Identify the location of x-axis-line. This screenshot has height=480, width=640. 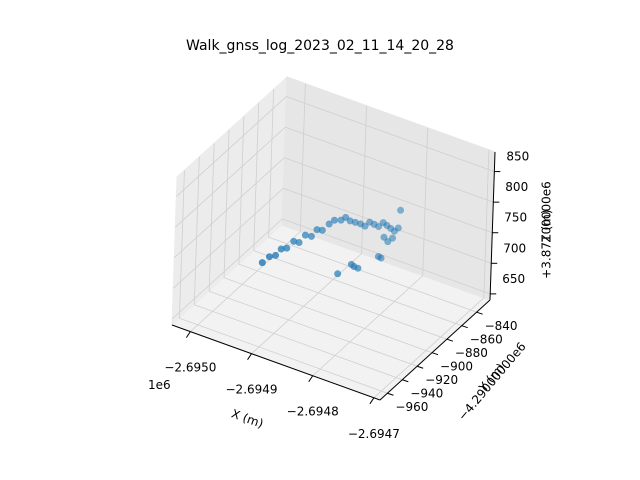
(276, 362).